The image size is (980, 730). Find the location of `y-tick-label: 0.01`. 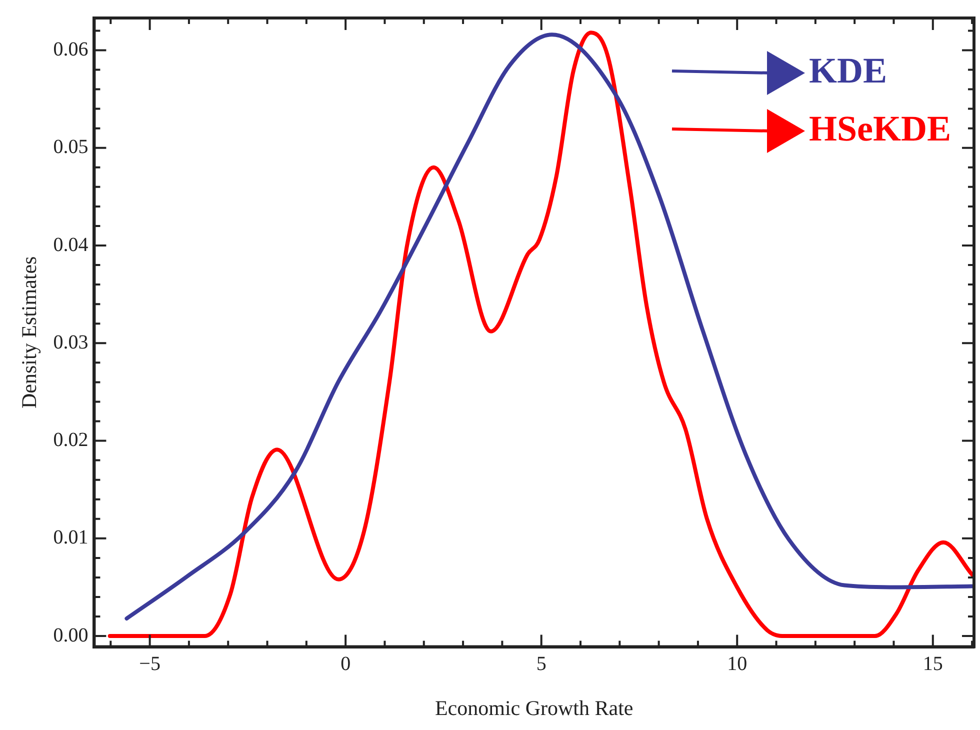

y-tick-label: 0.01 is located at coordinates (70, 537).